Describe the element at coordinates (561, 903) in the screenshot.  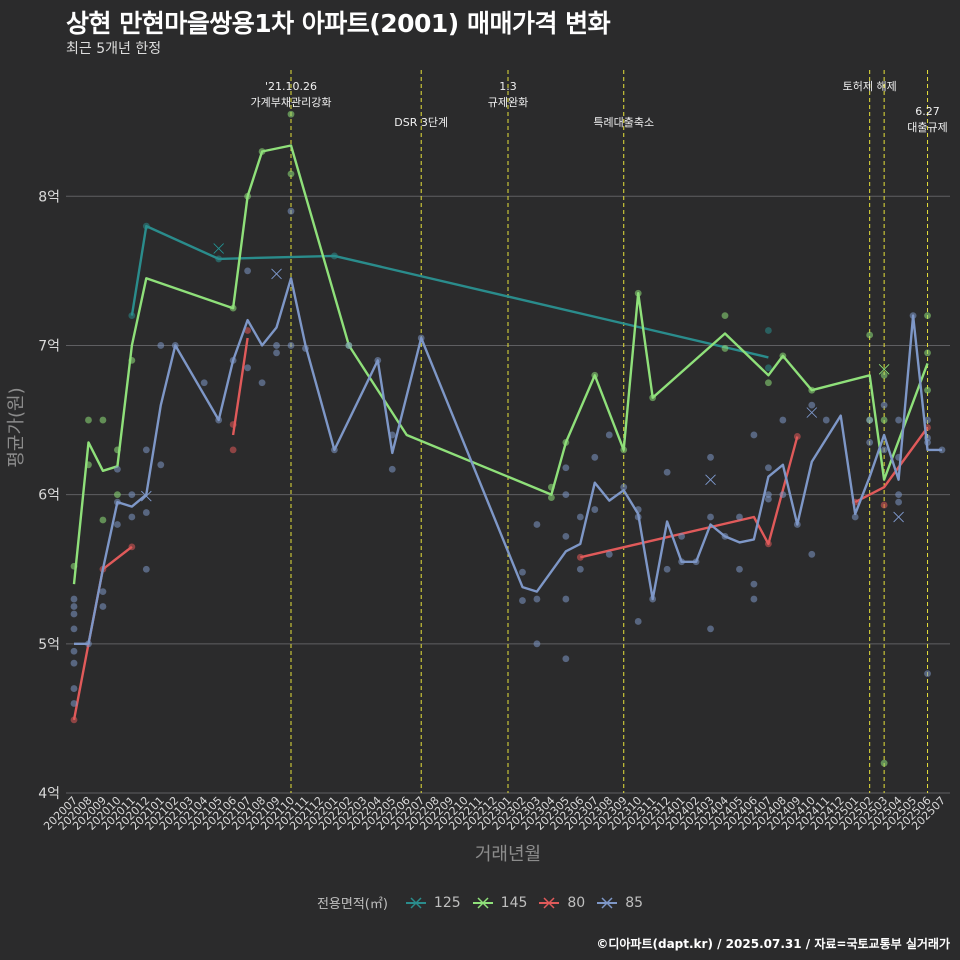
I see `legend-item-80: 80` at that location.